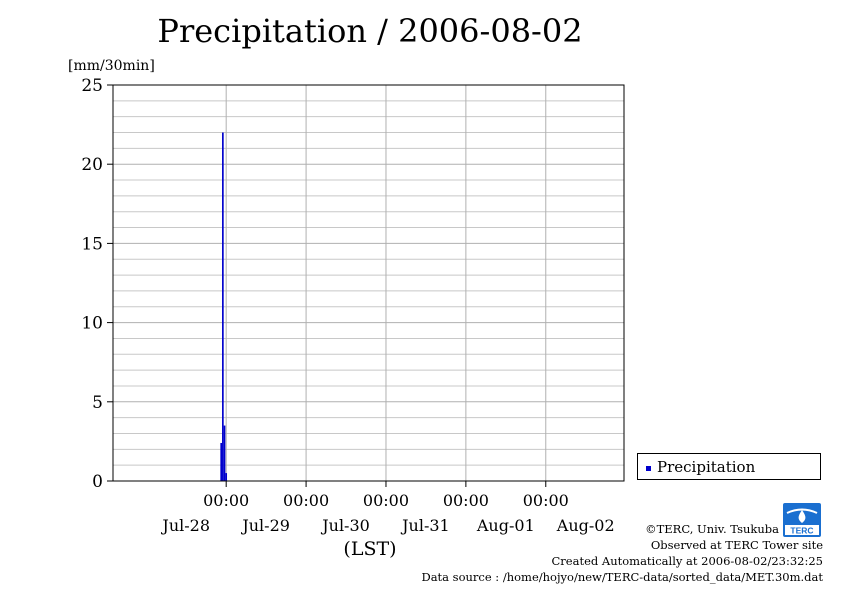 The height and width of the screenshot is (595, 842). Describe the element at coordinates (802, 520) in the screenshot. I see `terc-logo-icon: TERC` at that location.